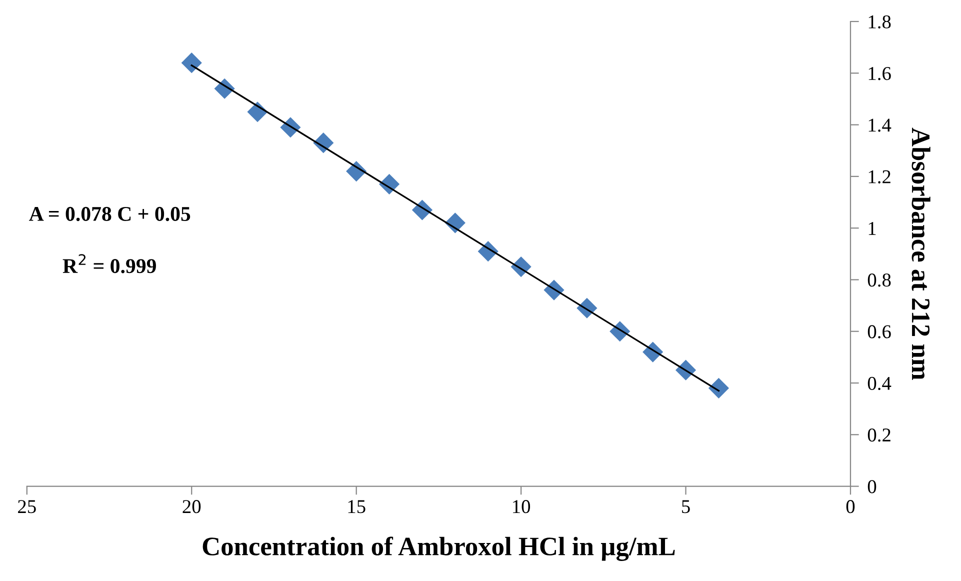 Image resolution: width=961 pixels, height=581 pixels. I want to click on y-tick-label: 1, so click(872, 228).